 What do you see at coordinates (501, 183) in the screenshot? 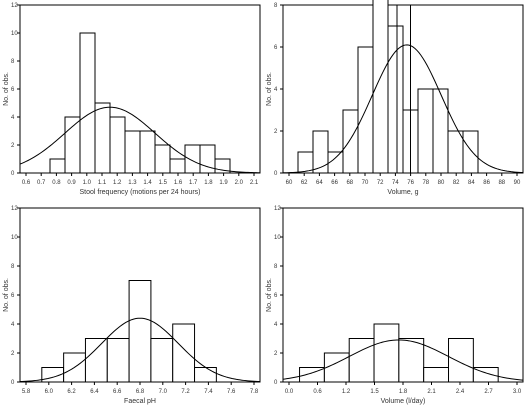
I see `x-tick-label: 88` at bounding box center [501, 183].